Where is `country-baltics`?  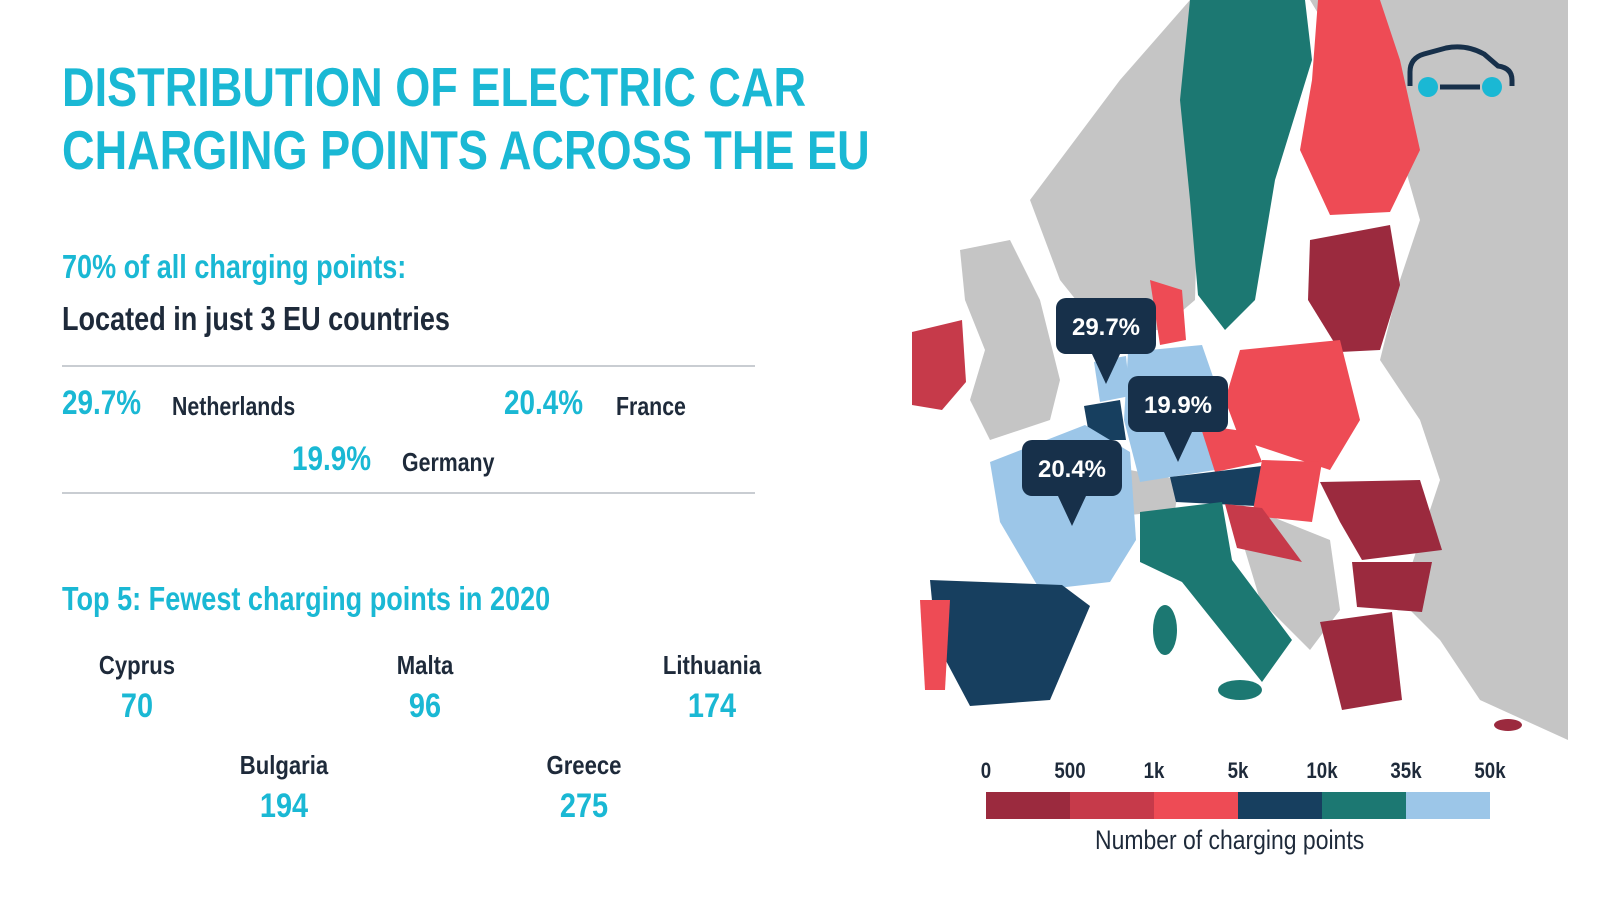
country-baltics is located at coordinates (1354, 288).